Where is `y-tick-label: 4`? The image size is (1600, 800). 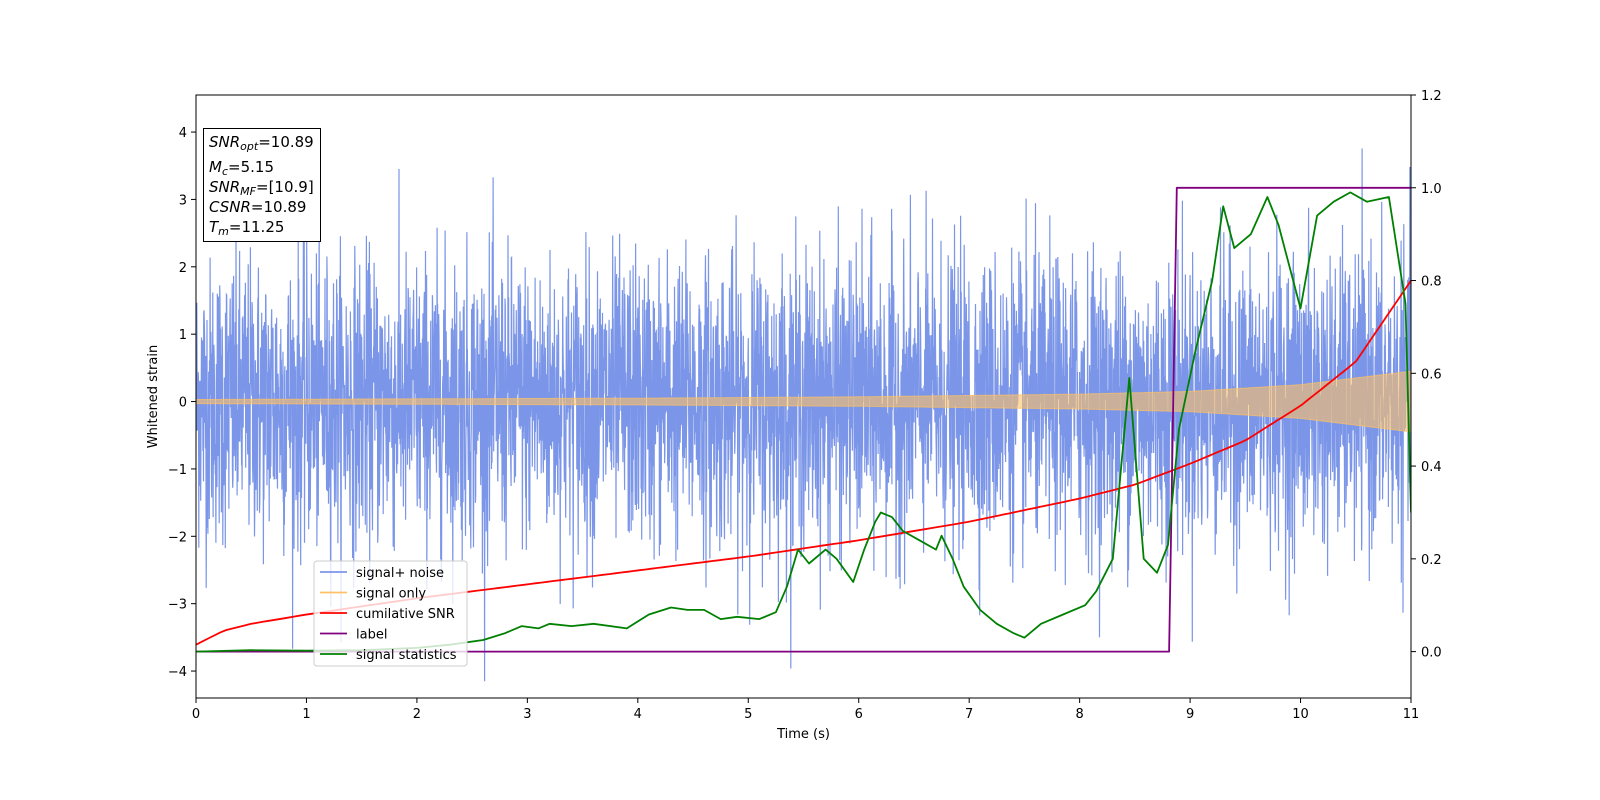
y-tick-label: 4 is located at coordinates (183, 133).